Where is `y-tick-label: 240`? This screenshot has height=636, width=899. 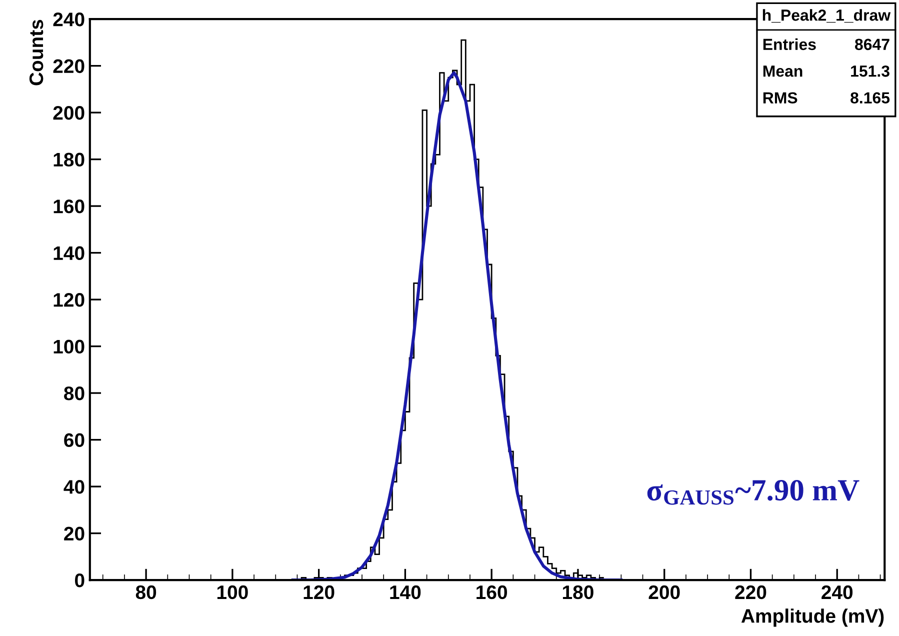 y-tick-label: 240 is located at coordinates (68, 19).